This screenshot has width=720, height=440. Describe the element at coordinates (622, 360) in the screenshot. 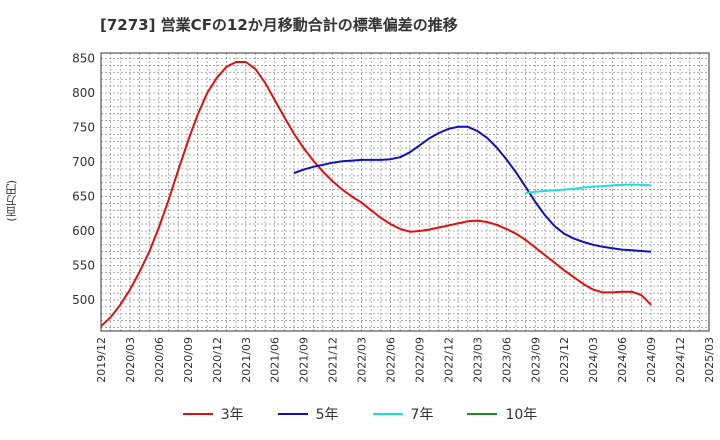

I see `x-tick-label: 2024/06` at that location.